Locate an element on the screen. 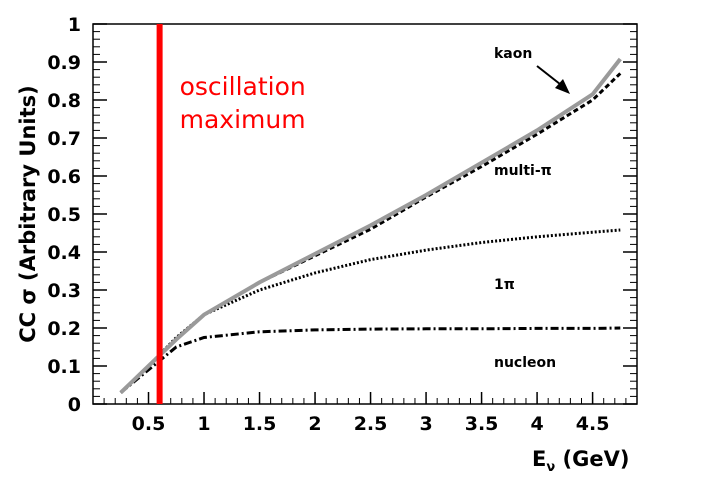 Image resolution: width=709 pixels, height=480 pixels. x-tick-label: 1 is located at coordinates (203, 424).